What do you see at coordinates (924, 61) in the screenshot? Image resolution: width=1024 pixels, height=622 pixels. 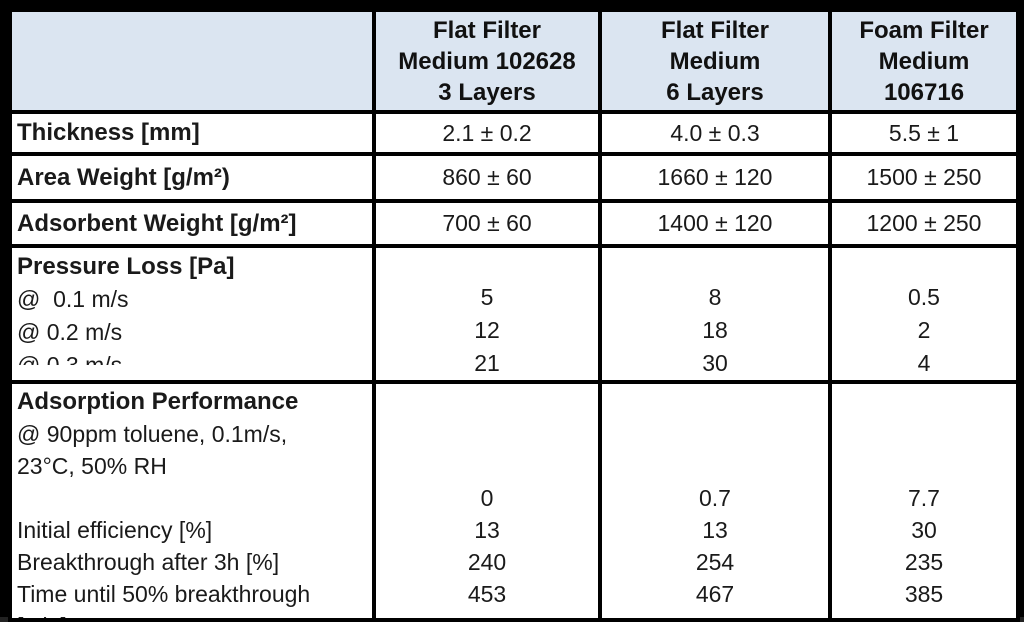 I see `header-foam-filter: Foam Filter Medium 106716` at bounding box center [924, 61].